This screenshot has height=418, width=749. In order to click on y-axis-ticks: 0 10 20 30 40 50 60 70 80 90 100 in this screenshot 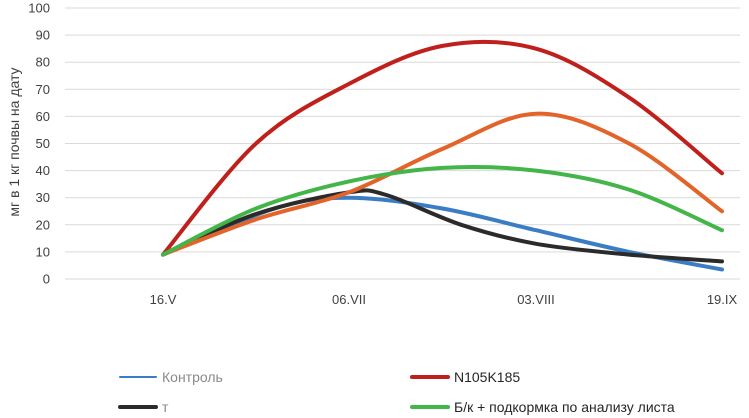, I will do `click(39, 144)`.